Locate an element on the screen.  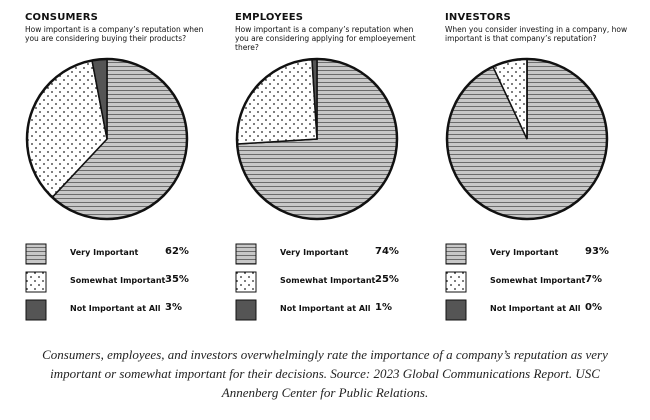
legend-item: Not Important at All 3% is located at coordinates (122, 310).